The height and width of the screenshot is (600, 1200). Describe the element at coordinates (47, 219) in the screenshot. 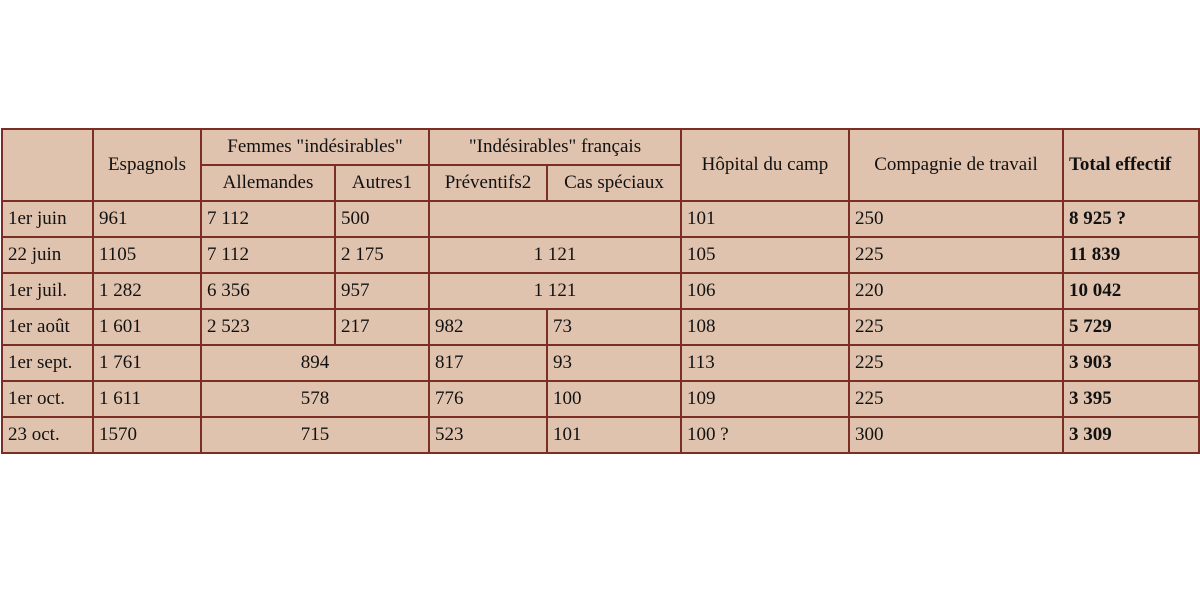

I see `row-date-cell: 1er juin` at that location.